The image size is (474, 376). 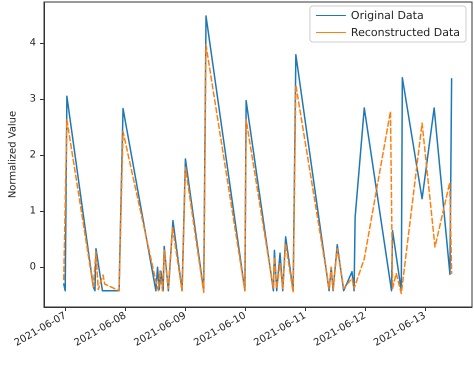 What do you see at coordinates (387, 15) in the screenshot?
I see `legend-label: Original Data` at bounding box center [387, 15].